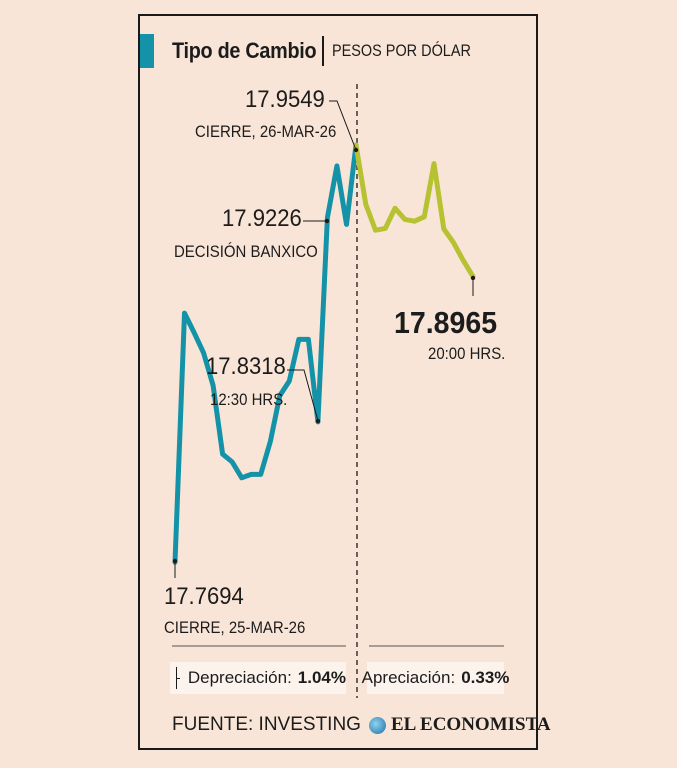 The image size is (677, 768). What do you see at coordinates (485, 677) in the screenshot?
I see `appreciation-value: 0.33%` at bounding box center [485, 677].